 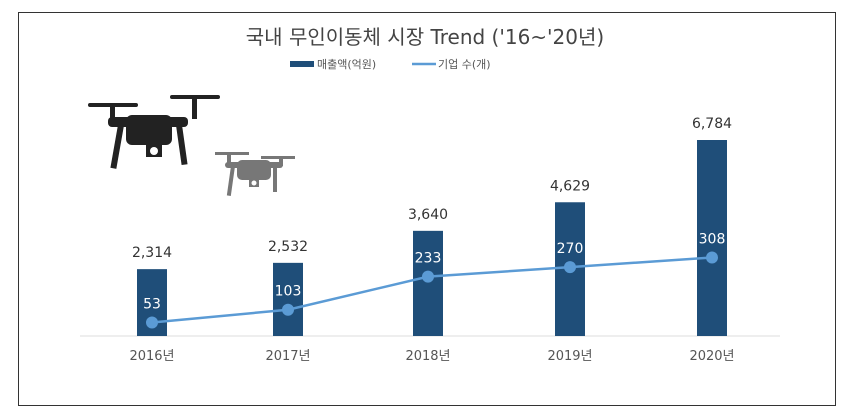 I want to click on line-data-label: 270, so click(x=570, y=249).